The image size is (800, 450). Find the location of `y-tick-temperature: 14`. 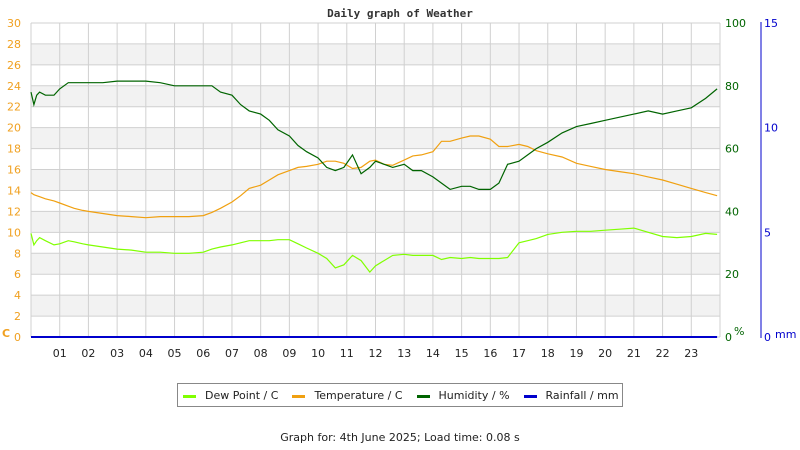

y-tick-temperature: 14 is located at coordinates (14, 190).